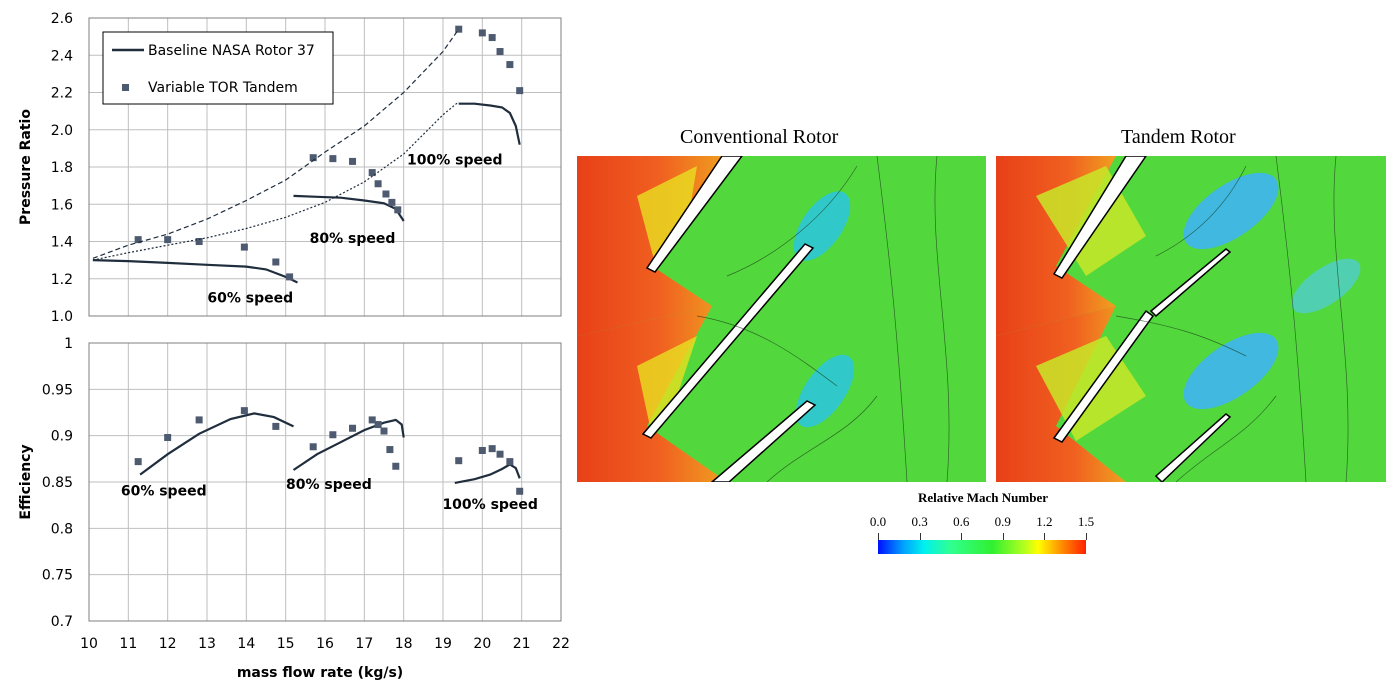 The height and width of the screenshot is (697, 1386). What do you see at coordinates (1178, 137) in the screenshot?
I see `tandem-rotor-title: Tandem Rotor` at bounding box center [1178, 137].